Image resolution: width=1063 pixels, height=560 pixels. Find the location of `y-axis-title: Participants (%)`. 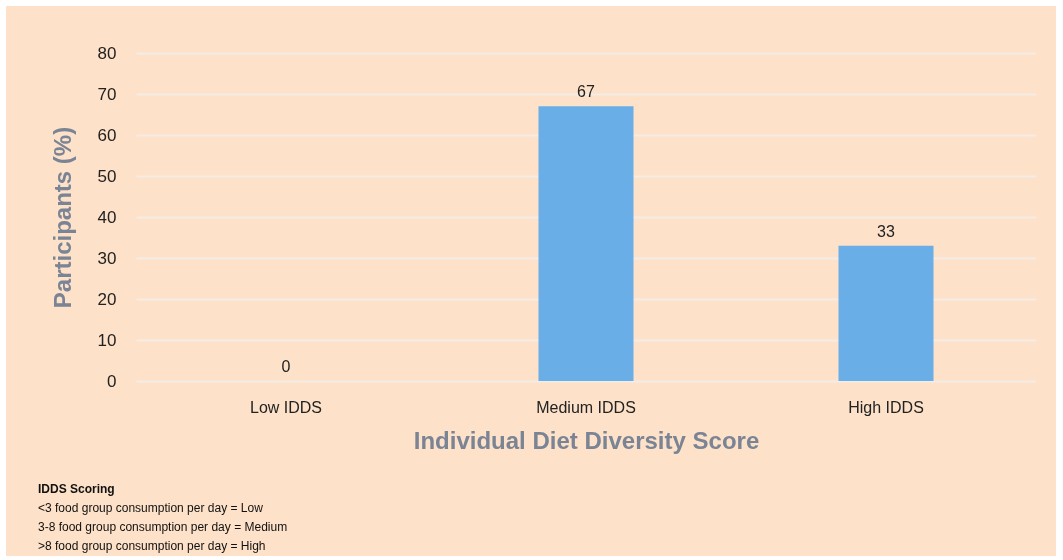

y-axis-title: Participants (%) is located at coordinates (62, 217).